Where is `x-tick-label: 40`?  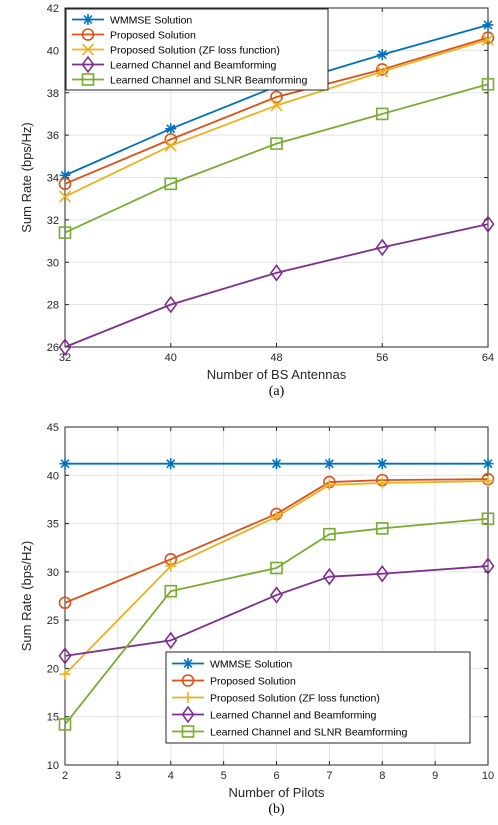
x-tick-label: 40 is located at coordinates (171, 358).